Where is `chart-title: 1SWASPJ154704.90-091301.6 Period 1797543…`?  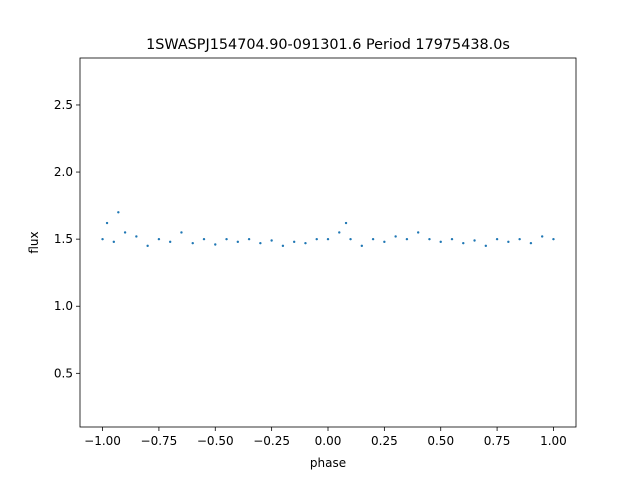
chart-title: 1SWASPJ154704.90-091301.6 Period 1797543… is located at coordinates (328, 45).